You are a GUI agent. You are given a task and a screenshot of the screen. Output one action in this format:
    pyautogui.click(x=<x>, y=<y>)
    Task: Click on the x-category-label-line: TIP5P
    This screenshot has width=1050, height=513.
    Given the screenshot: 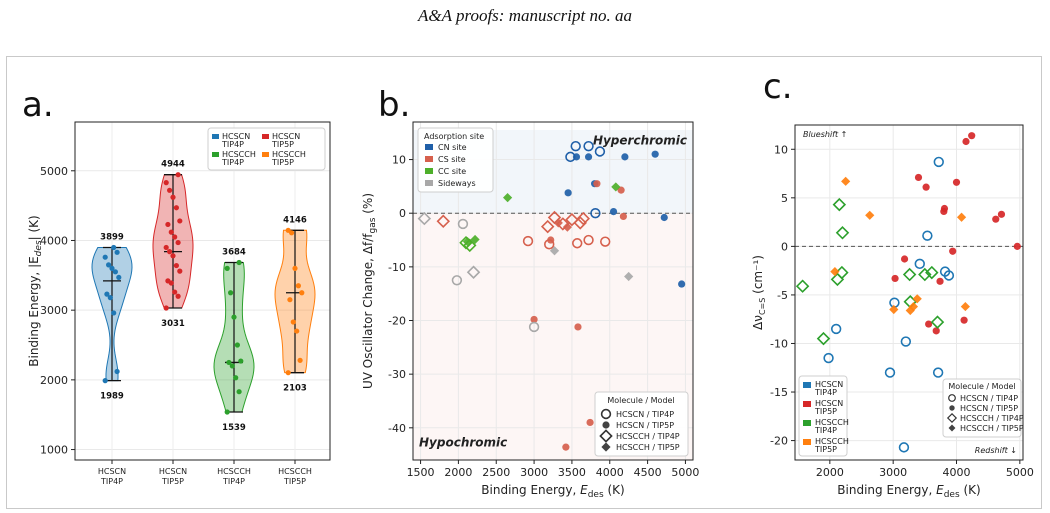 What is the action you would take?
    pyautogui.click(x=172, y=481)
    